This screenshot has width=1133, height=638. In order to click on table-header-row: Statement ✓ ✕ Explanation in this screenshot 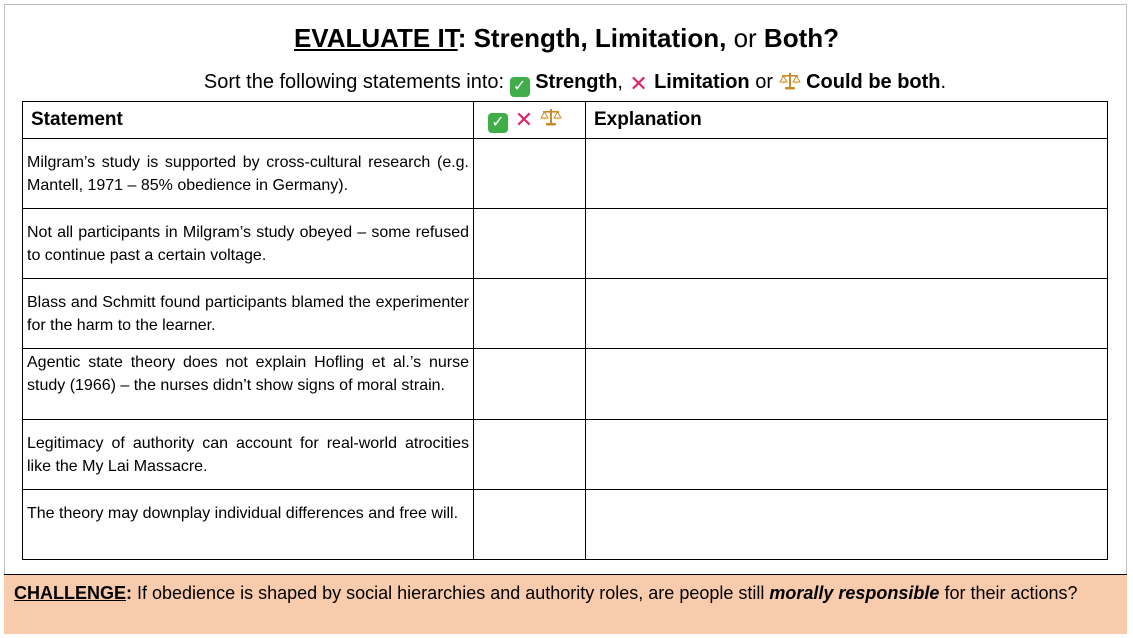, I will do `click(565, 120)`.